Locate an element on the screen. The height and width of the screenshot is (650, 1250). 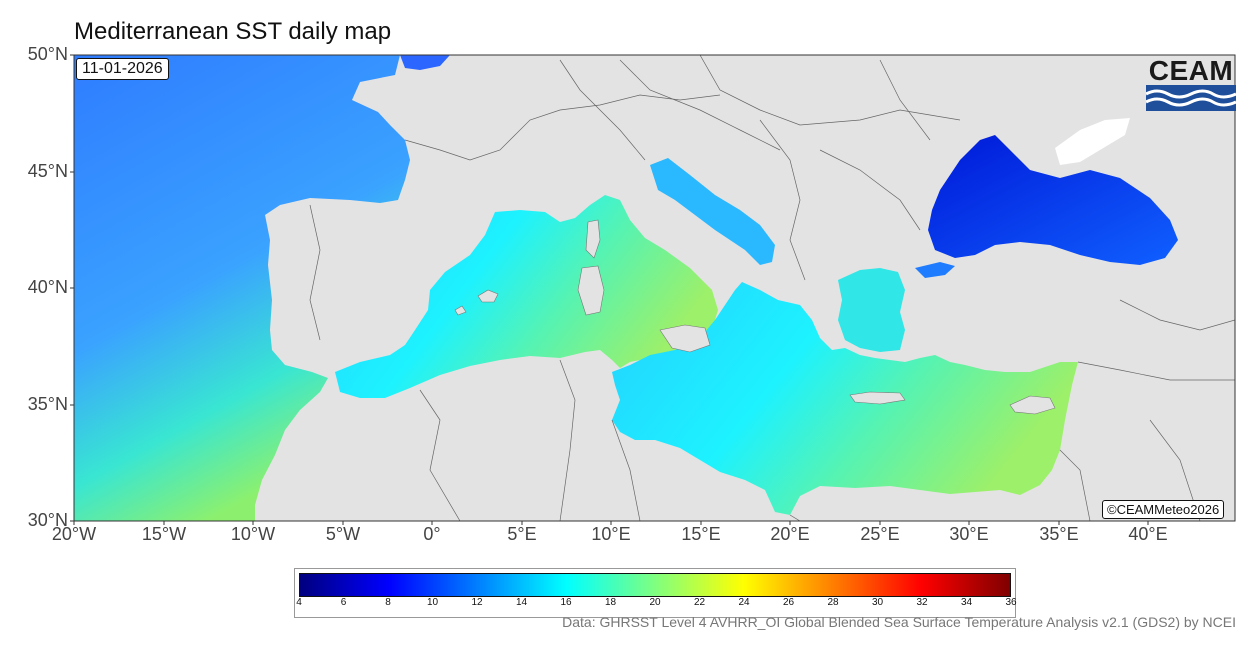
colorbar-gradient is located at coordinates (655, 585).